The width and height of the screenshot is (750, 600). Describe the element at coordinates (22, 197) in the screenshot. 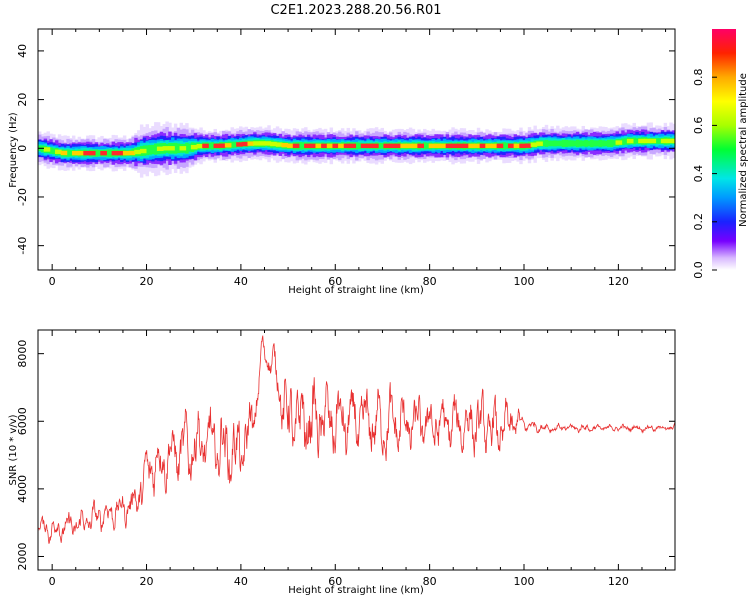

I see `y-tick-label: -20` at that location.